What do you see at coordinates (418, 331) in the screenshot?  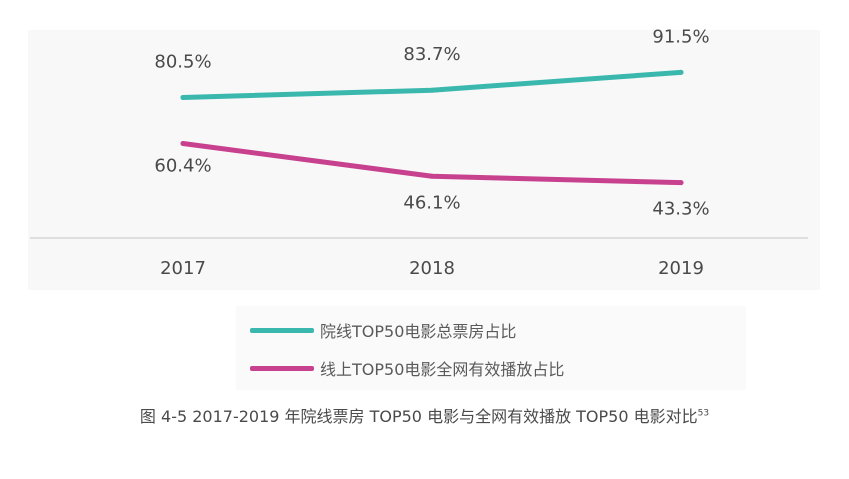 I see `legend-label-series-1: 院线TOP50电影总票房占比` at bounding box center [418, 331].